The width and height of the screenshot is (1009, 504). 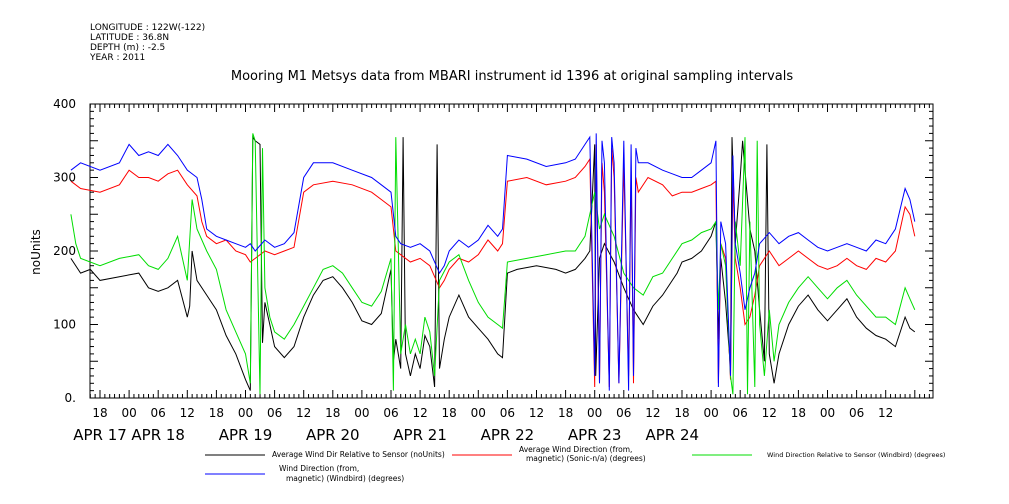 What do you see at coordinates (147, 28) in the screenshot?
I see `longitude-label: LONGITUDE : 122W(-122)` at bounding box center [147, 28].